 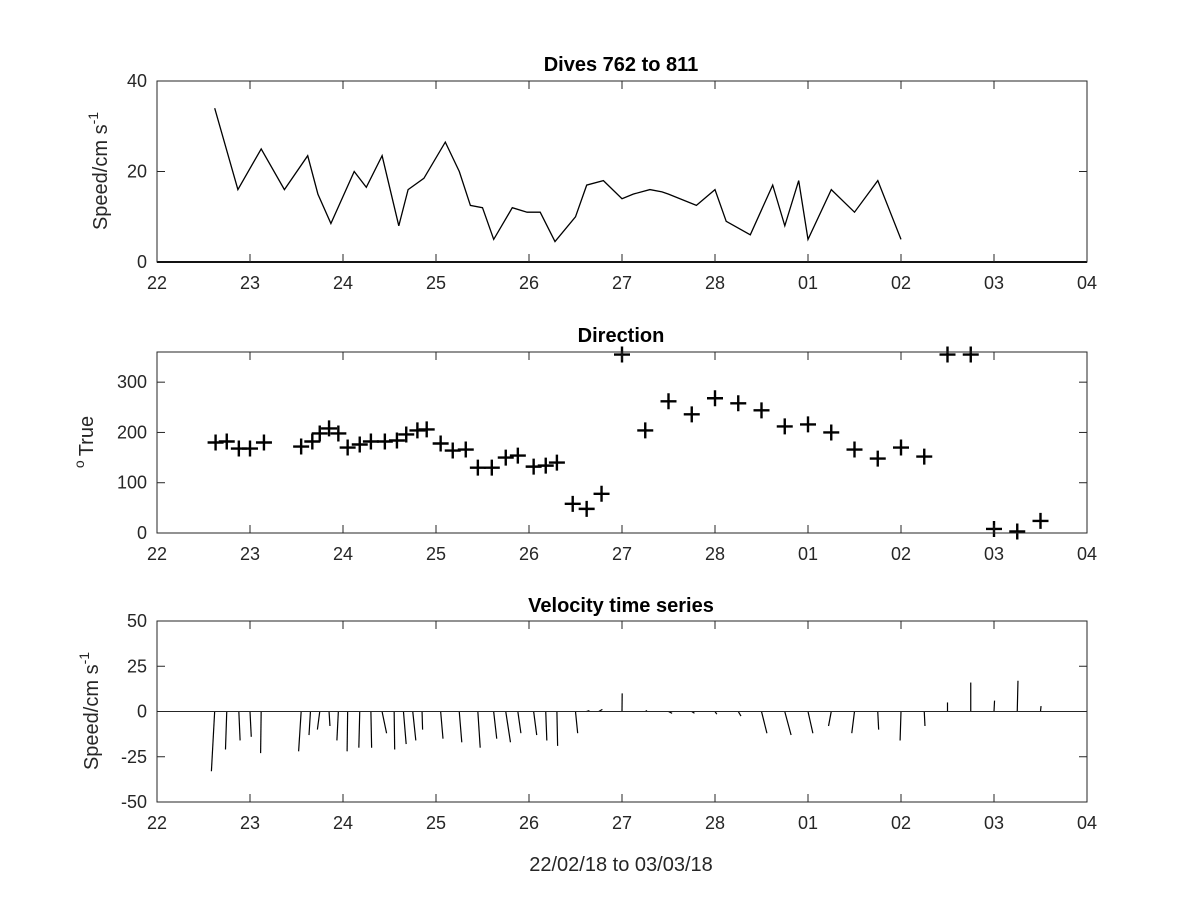 I want to click on speed-ylabel-sup: -1, so click(x=93, y=118).